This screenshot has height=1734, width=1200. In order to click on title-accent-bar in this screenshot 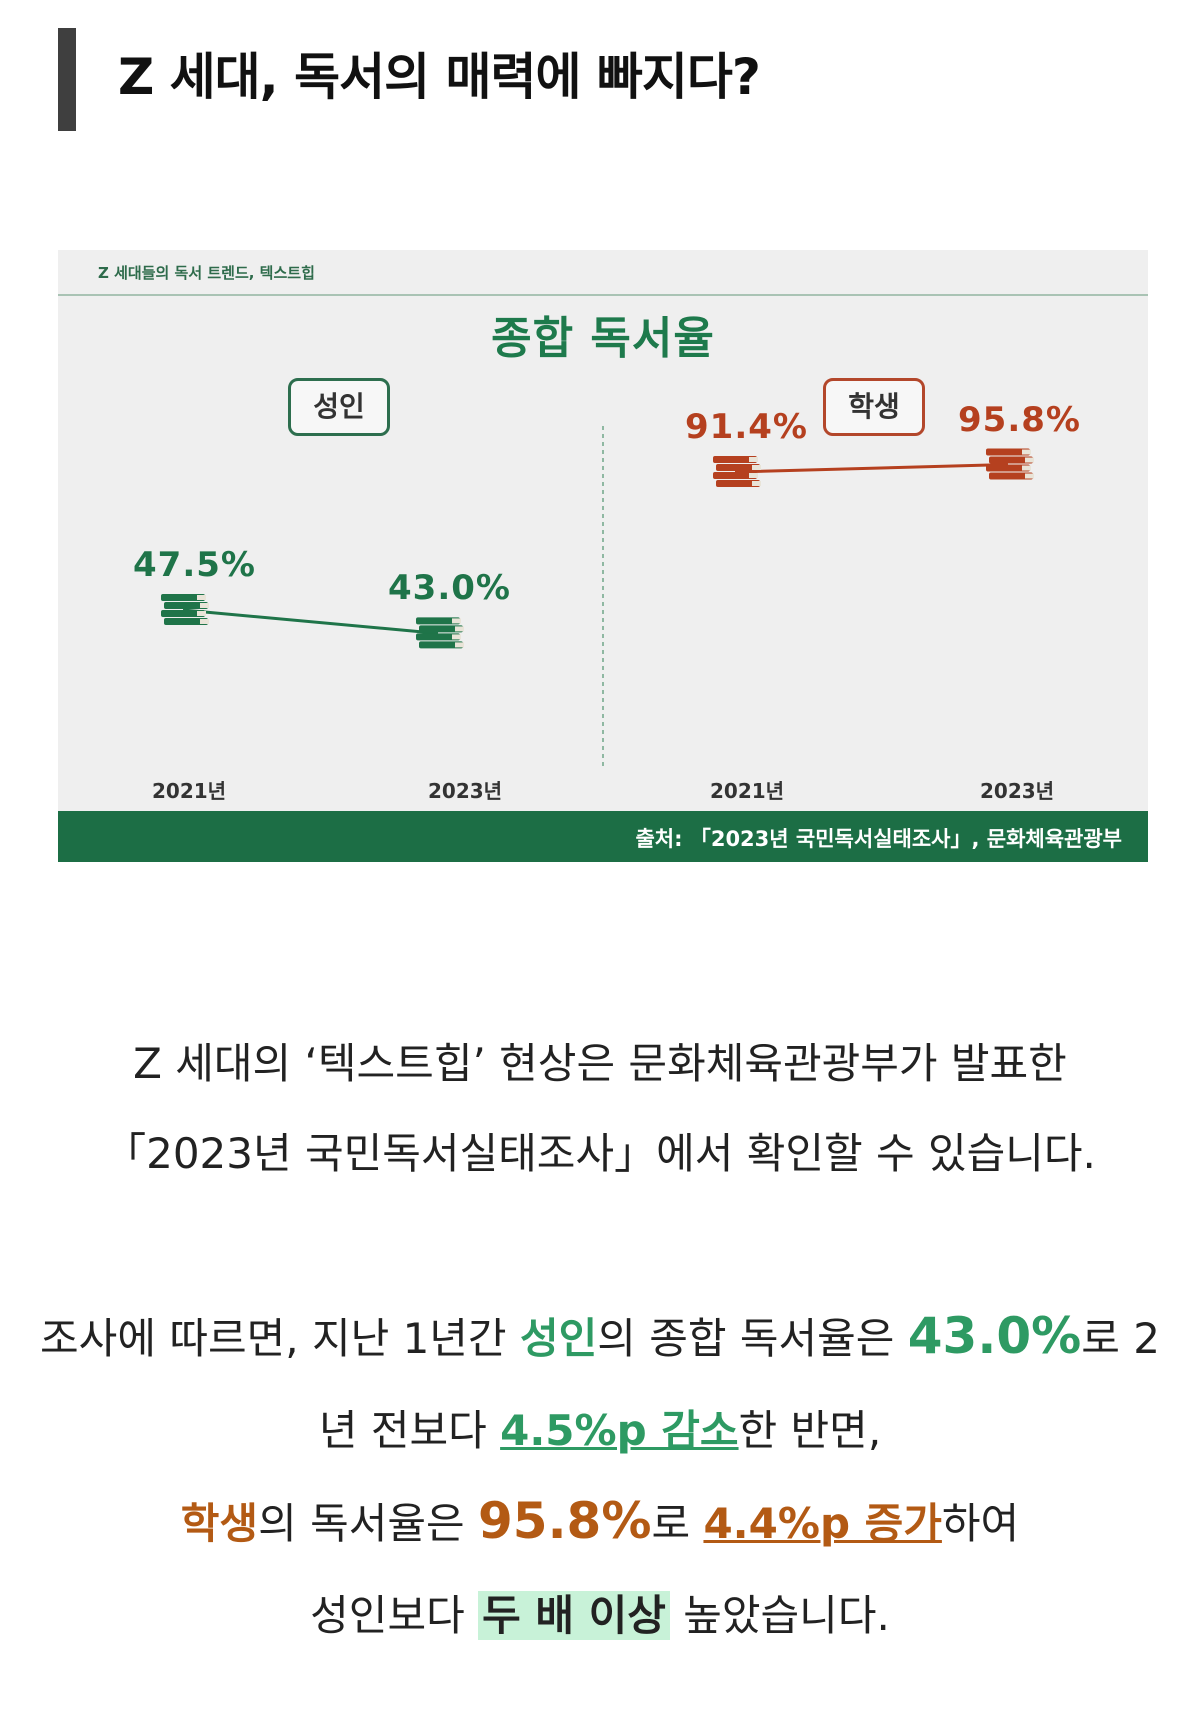, I will do `click(67, 79)`.